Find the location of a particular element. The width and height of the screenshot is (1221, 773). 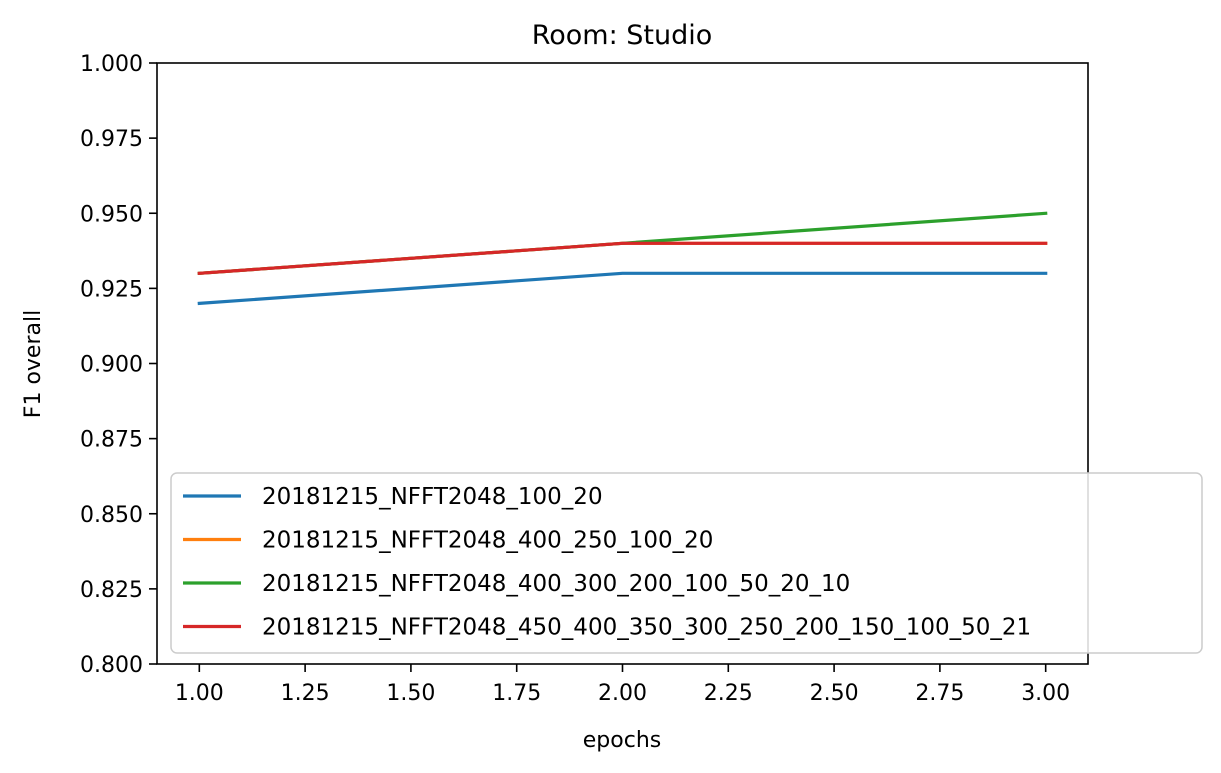

legend-label: 20181215_NFFT2048_400_250_100_20 is located at coordinates (487, 541).